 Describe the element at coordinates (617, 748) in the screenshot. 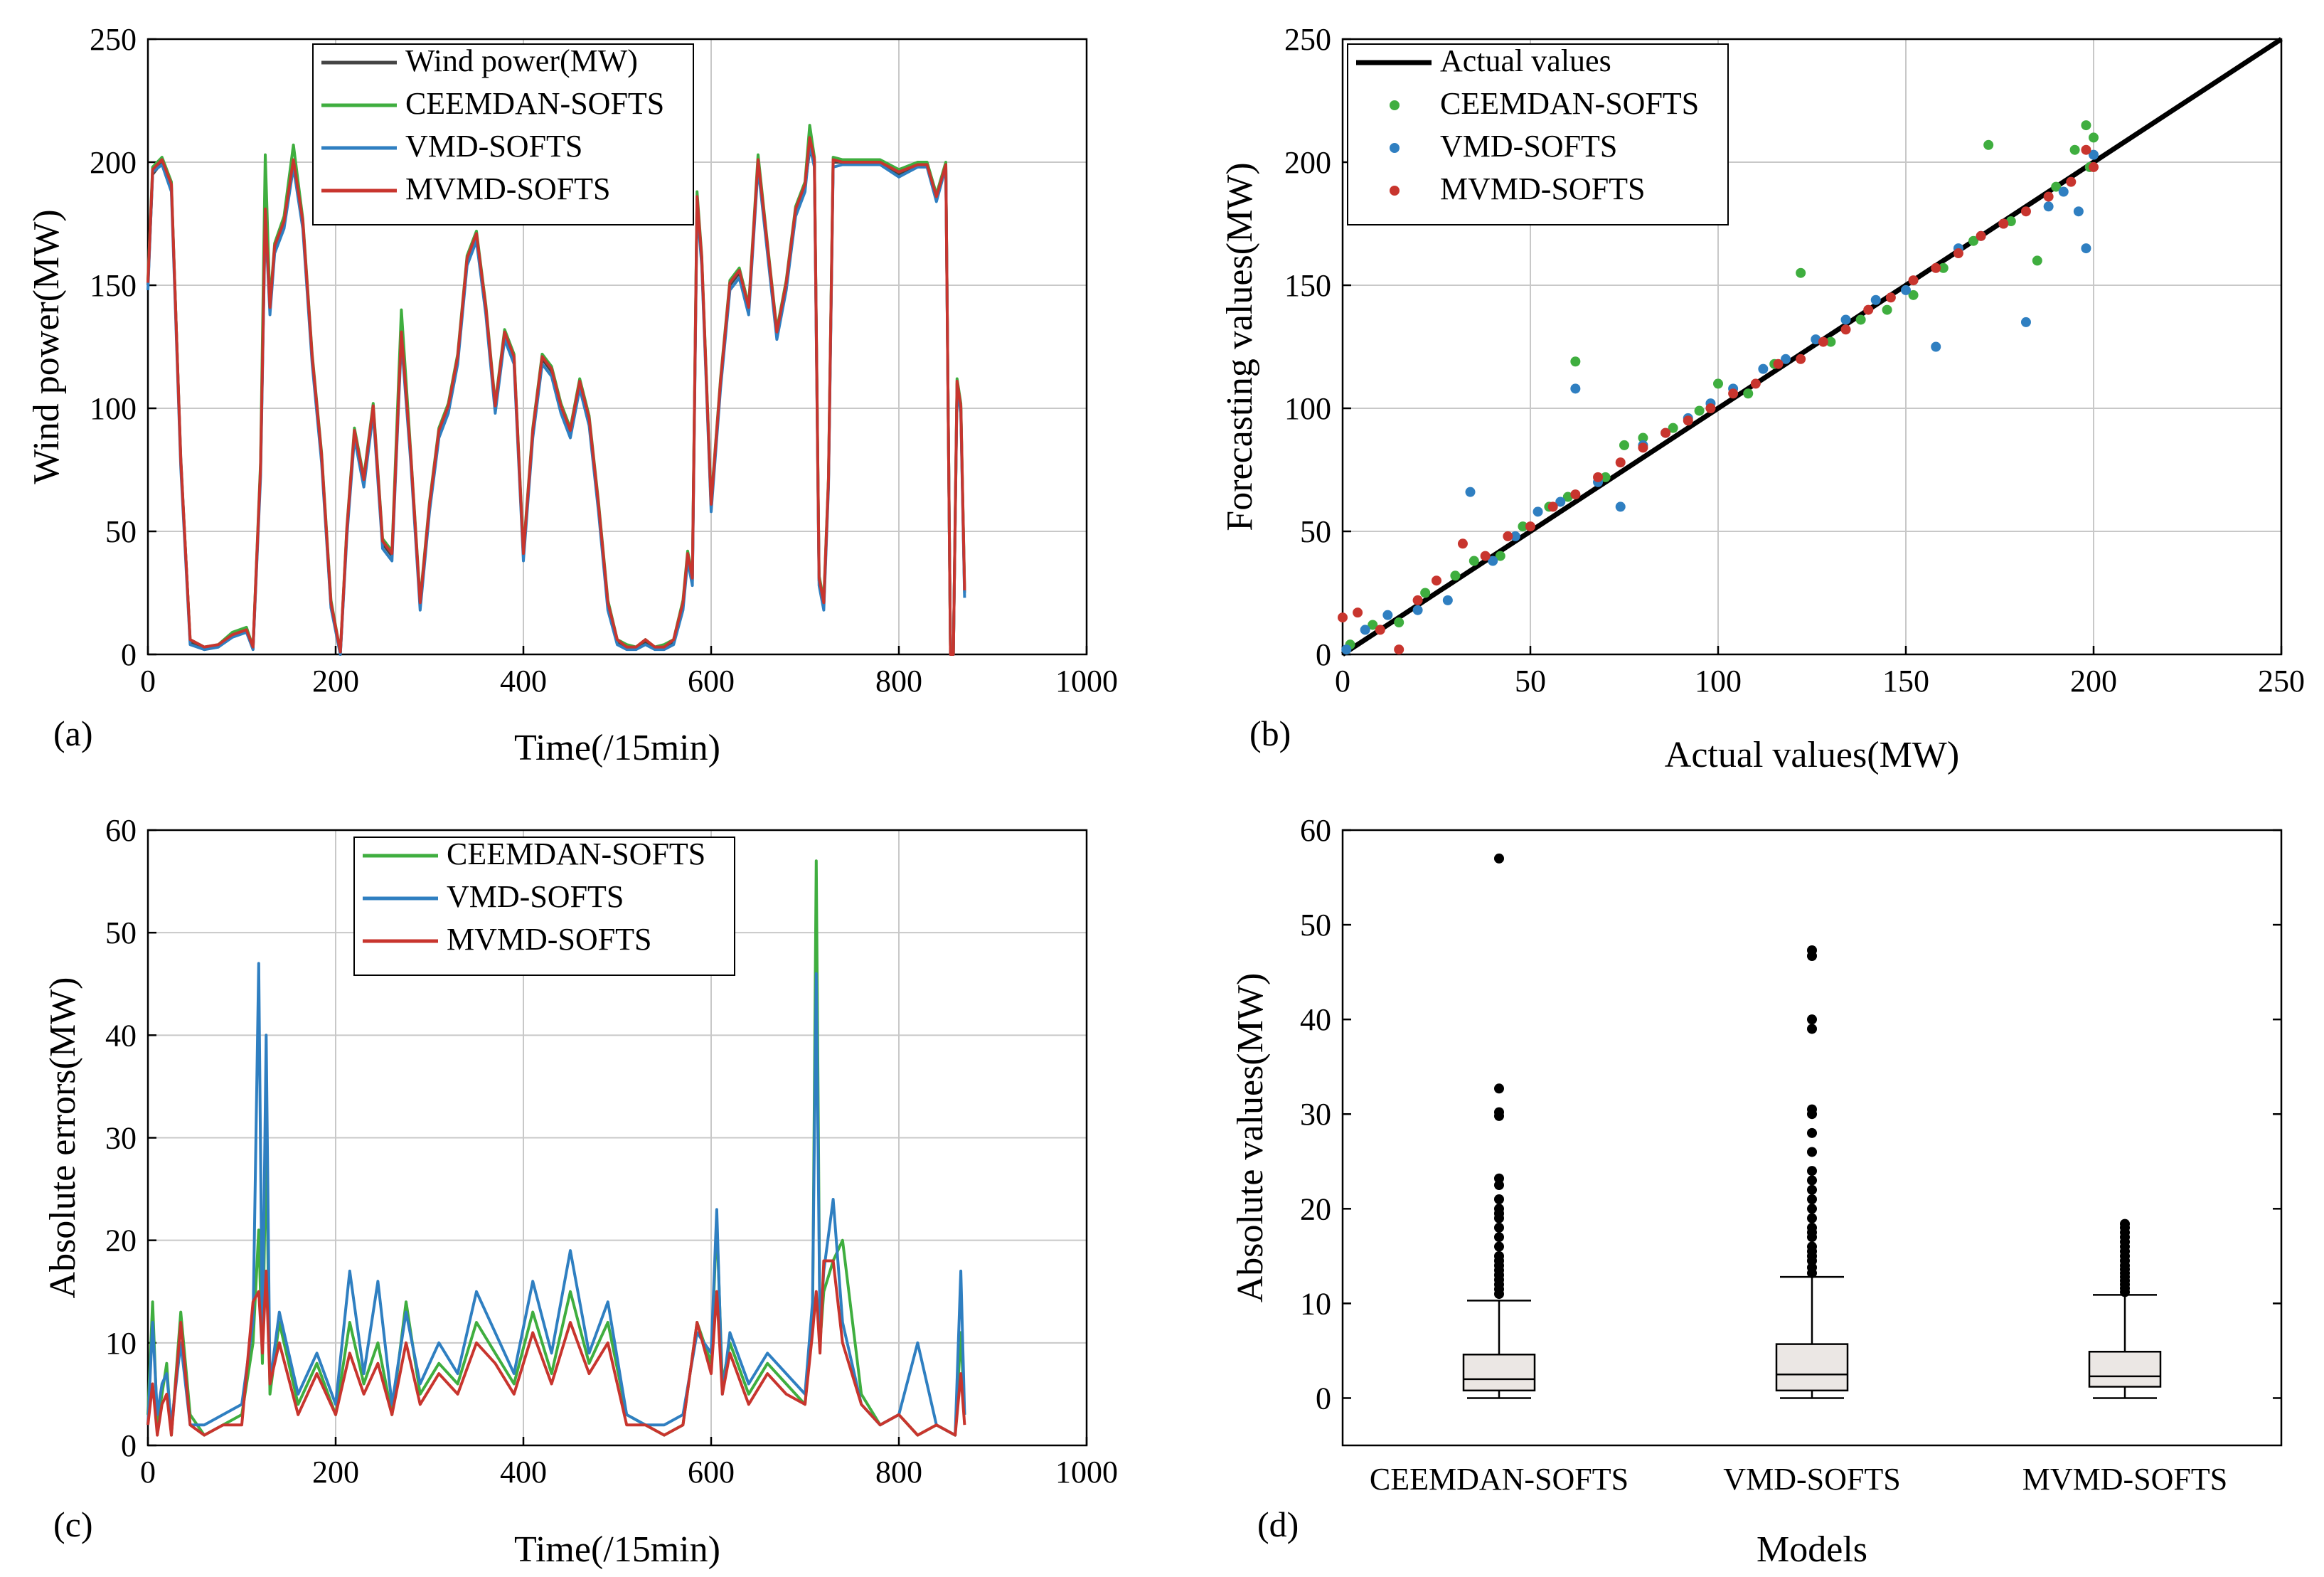

I see `panel-a-x-axis-title: Time(/15min)` at that location.